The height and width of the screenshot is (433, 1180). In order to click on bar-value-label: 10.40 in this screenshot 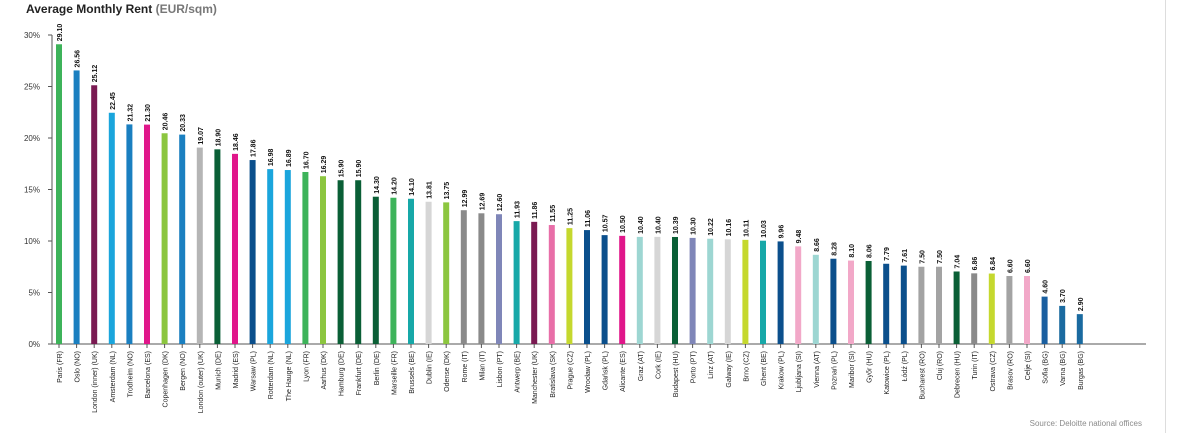, I will do `click(658, 225)`.